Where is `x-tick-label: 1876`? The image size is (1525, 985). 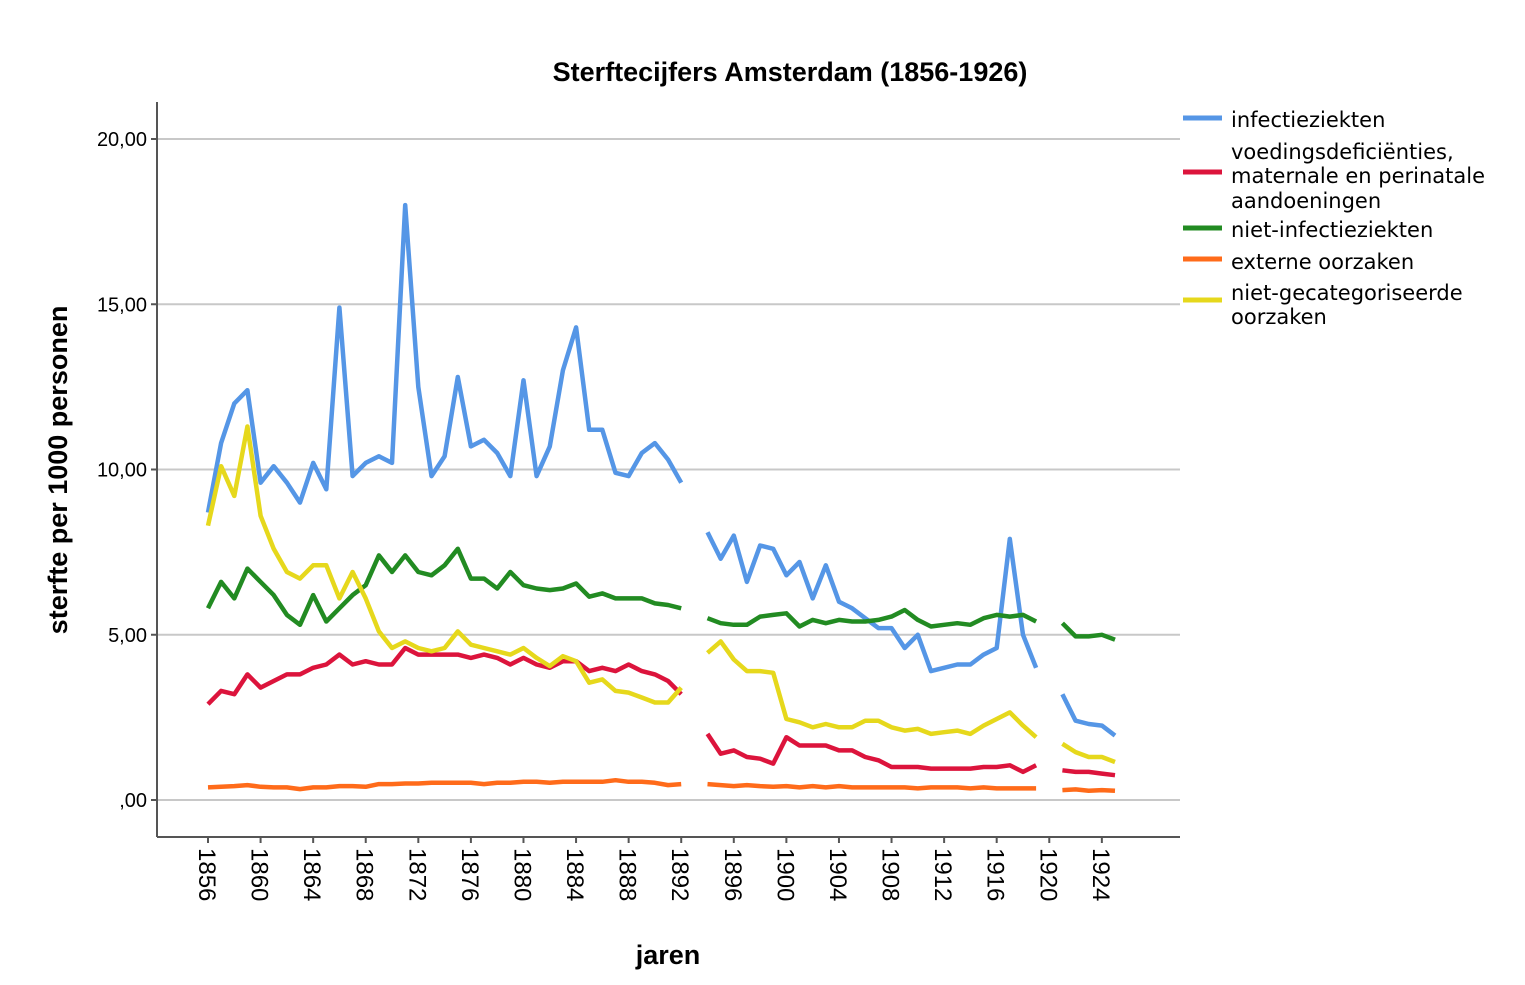 x-tick-label: 1876 is located at coordinates (469, 874).